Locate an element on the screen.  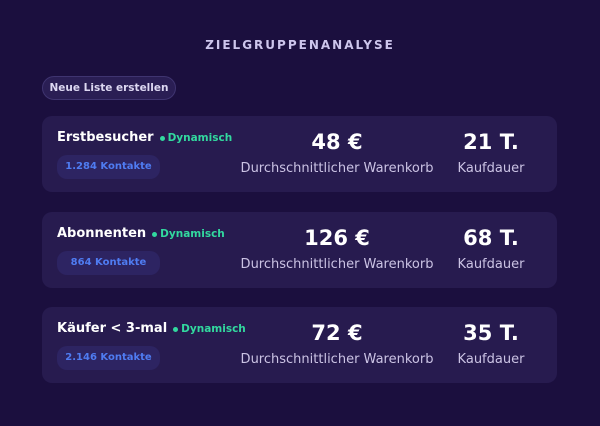
segment-name: Abonnenten Dynamisch is located at coordinates (141, 233).